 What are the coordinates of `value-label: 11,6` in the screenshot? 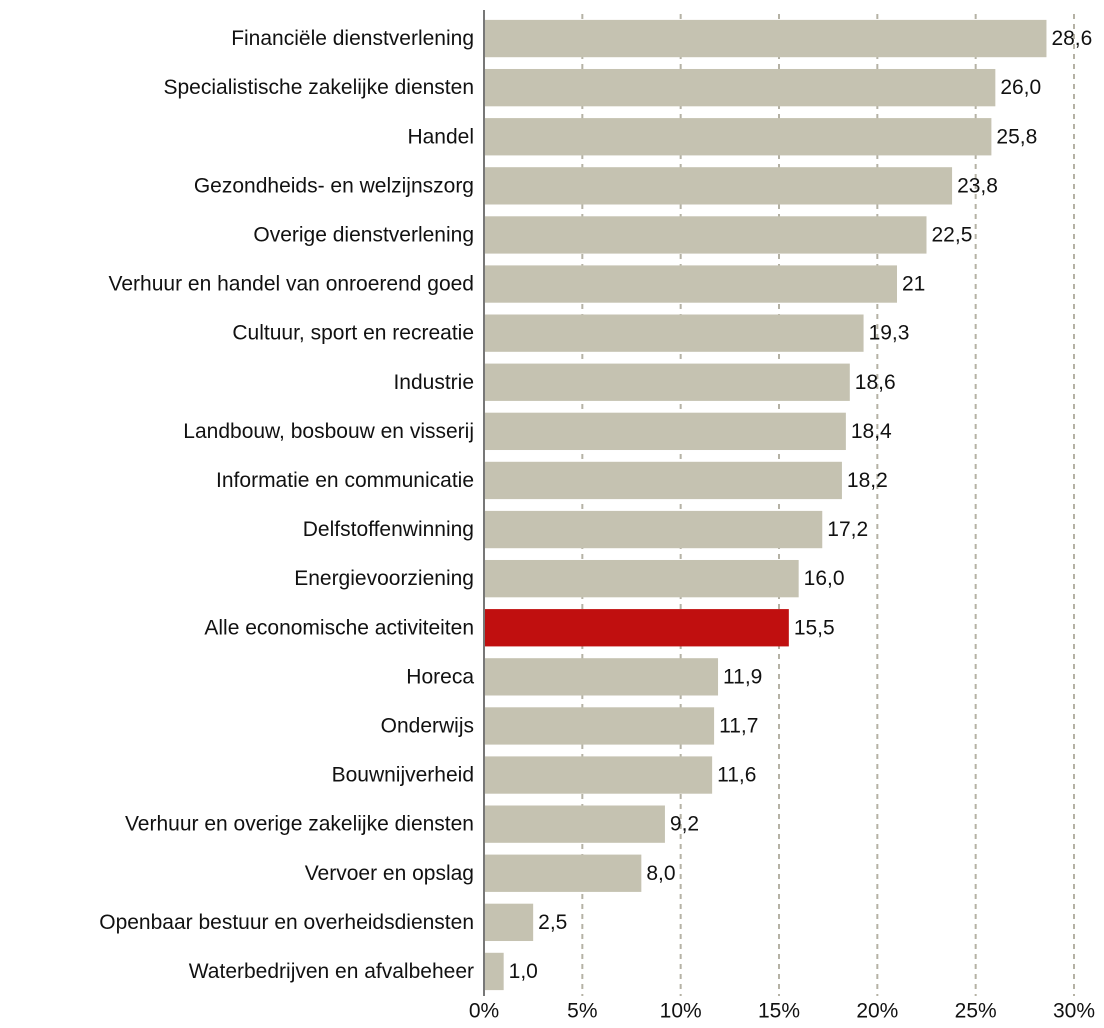 It's located at (736, 775).